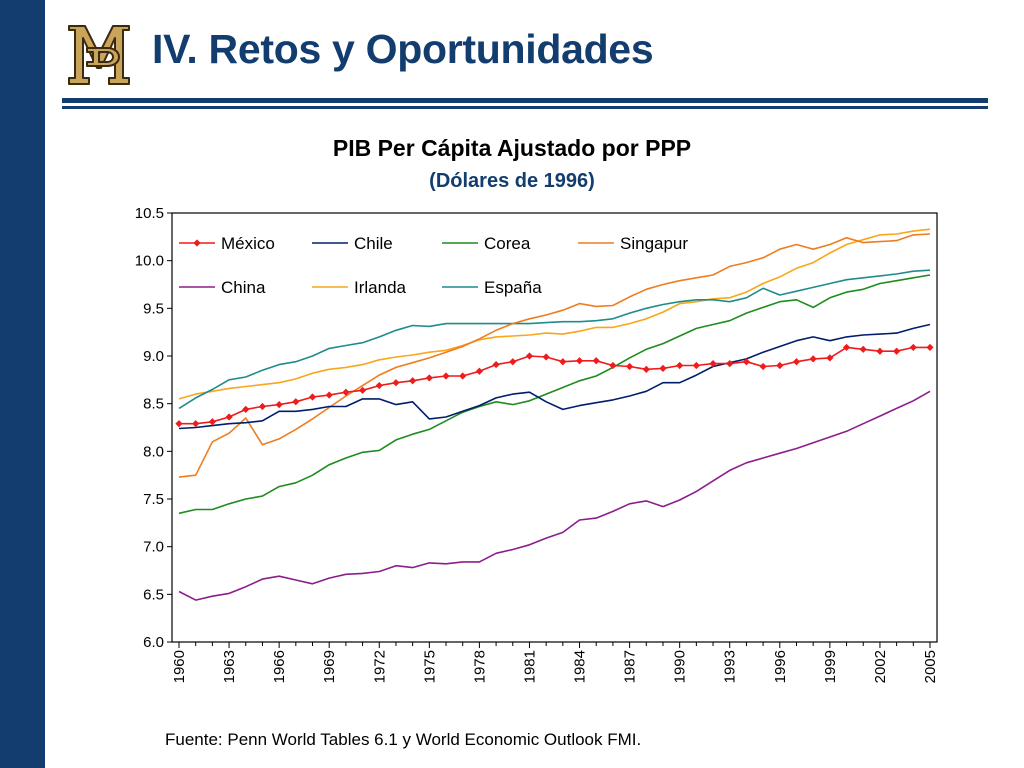 The width and height of the screenshot is (1024, 768). Describe the element at coordinates (512, 181) in the screenshot. I see `chart-subtitle: (Dólares de 1996)` at that location.